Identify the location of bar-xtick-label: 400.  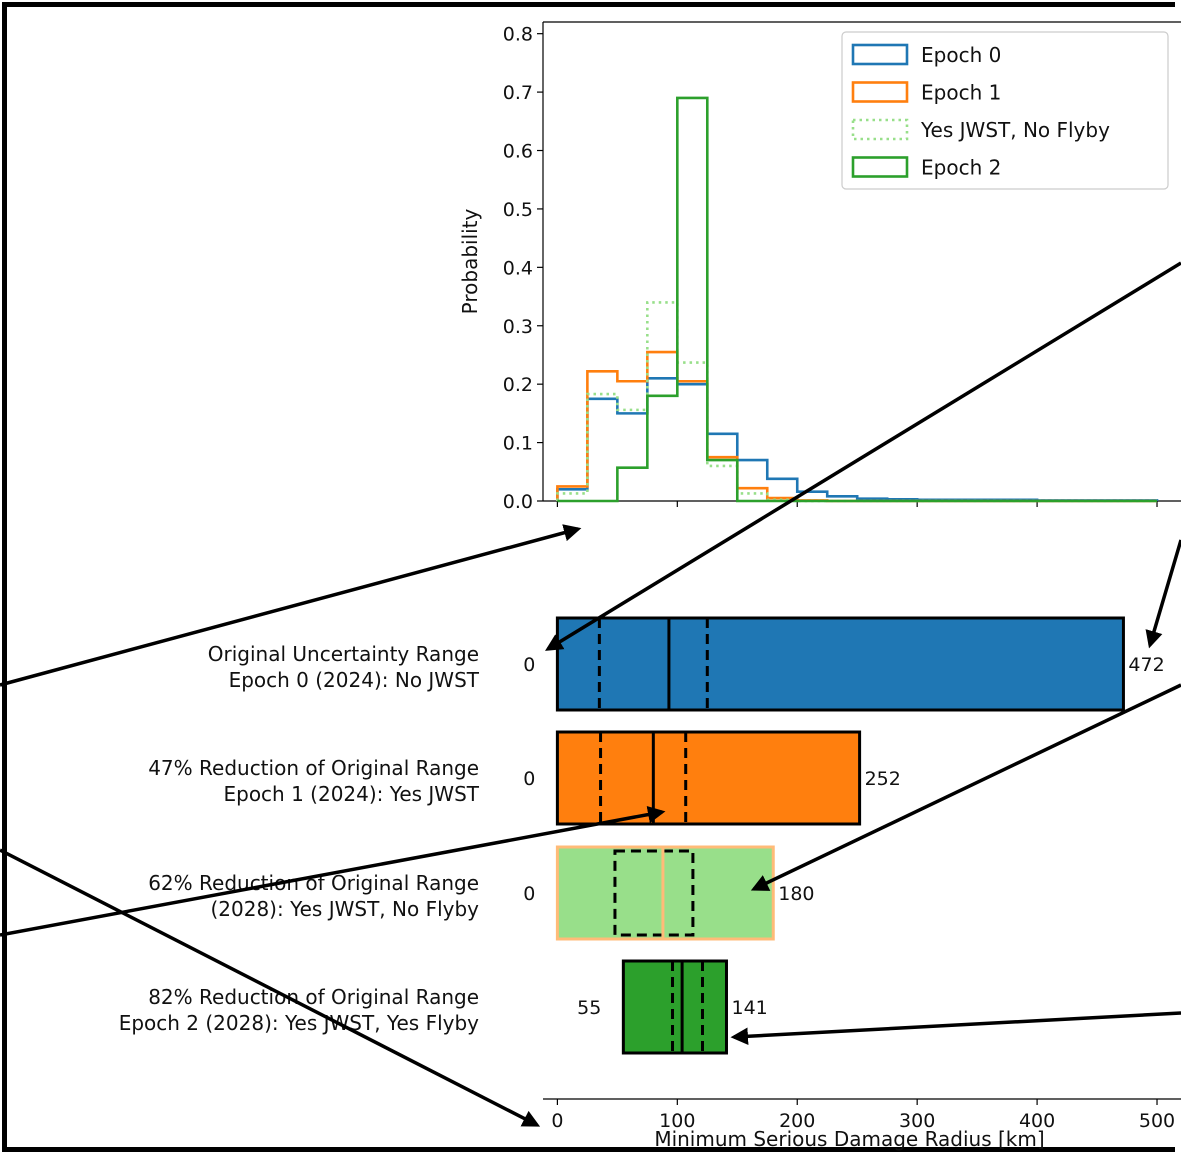
(1037, 1121).